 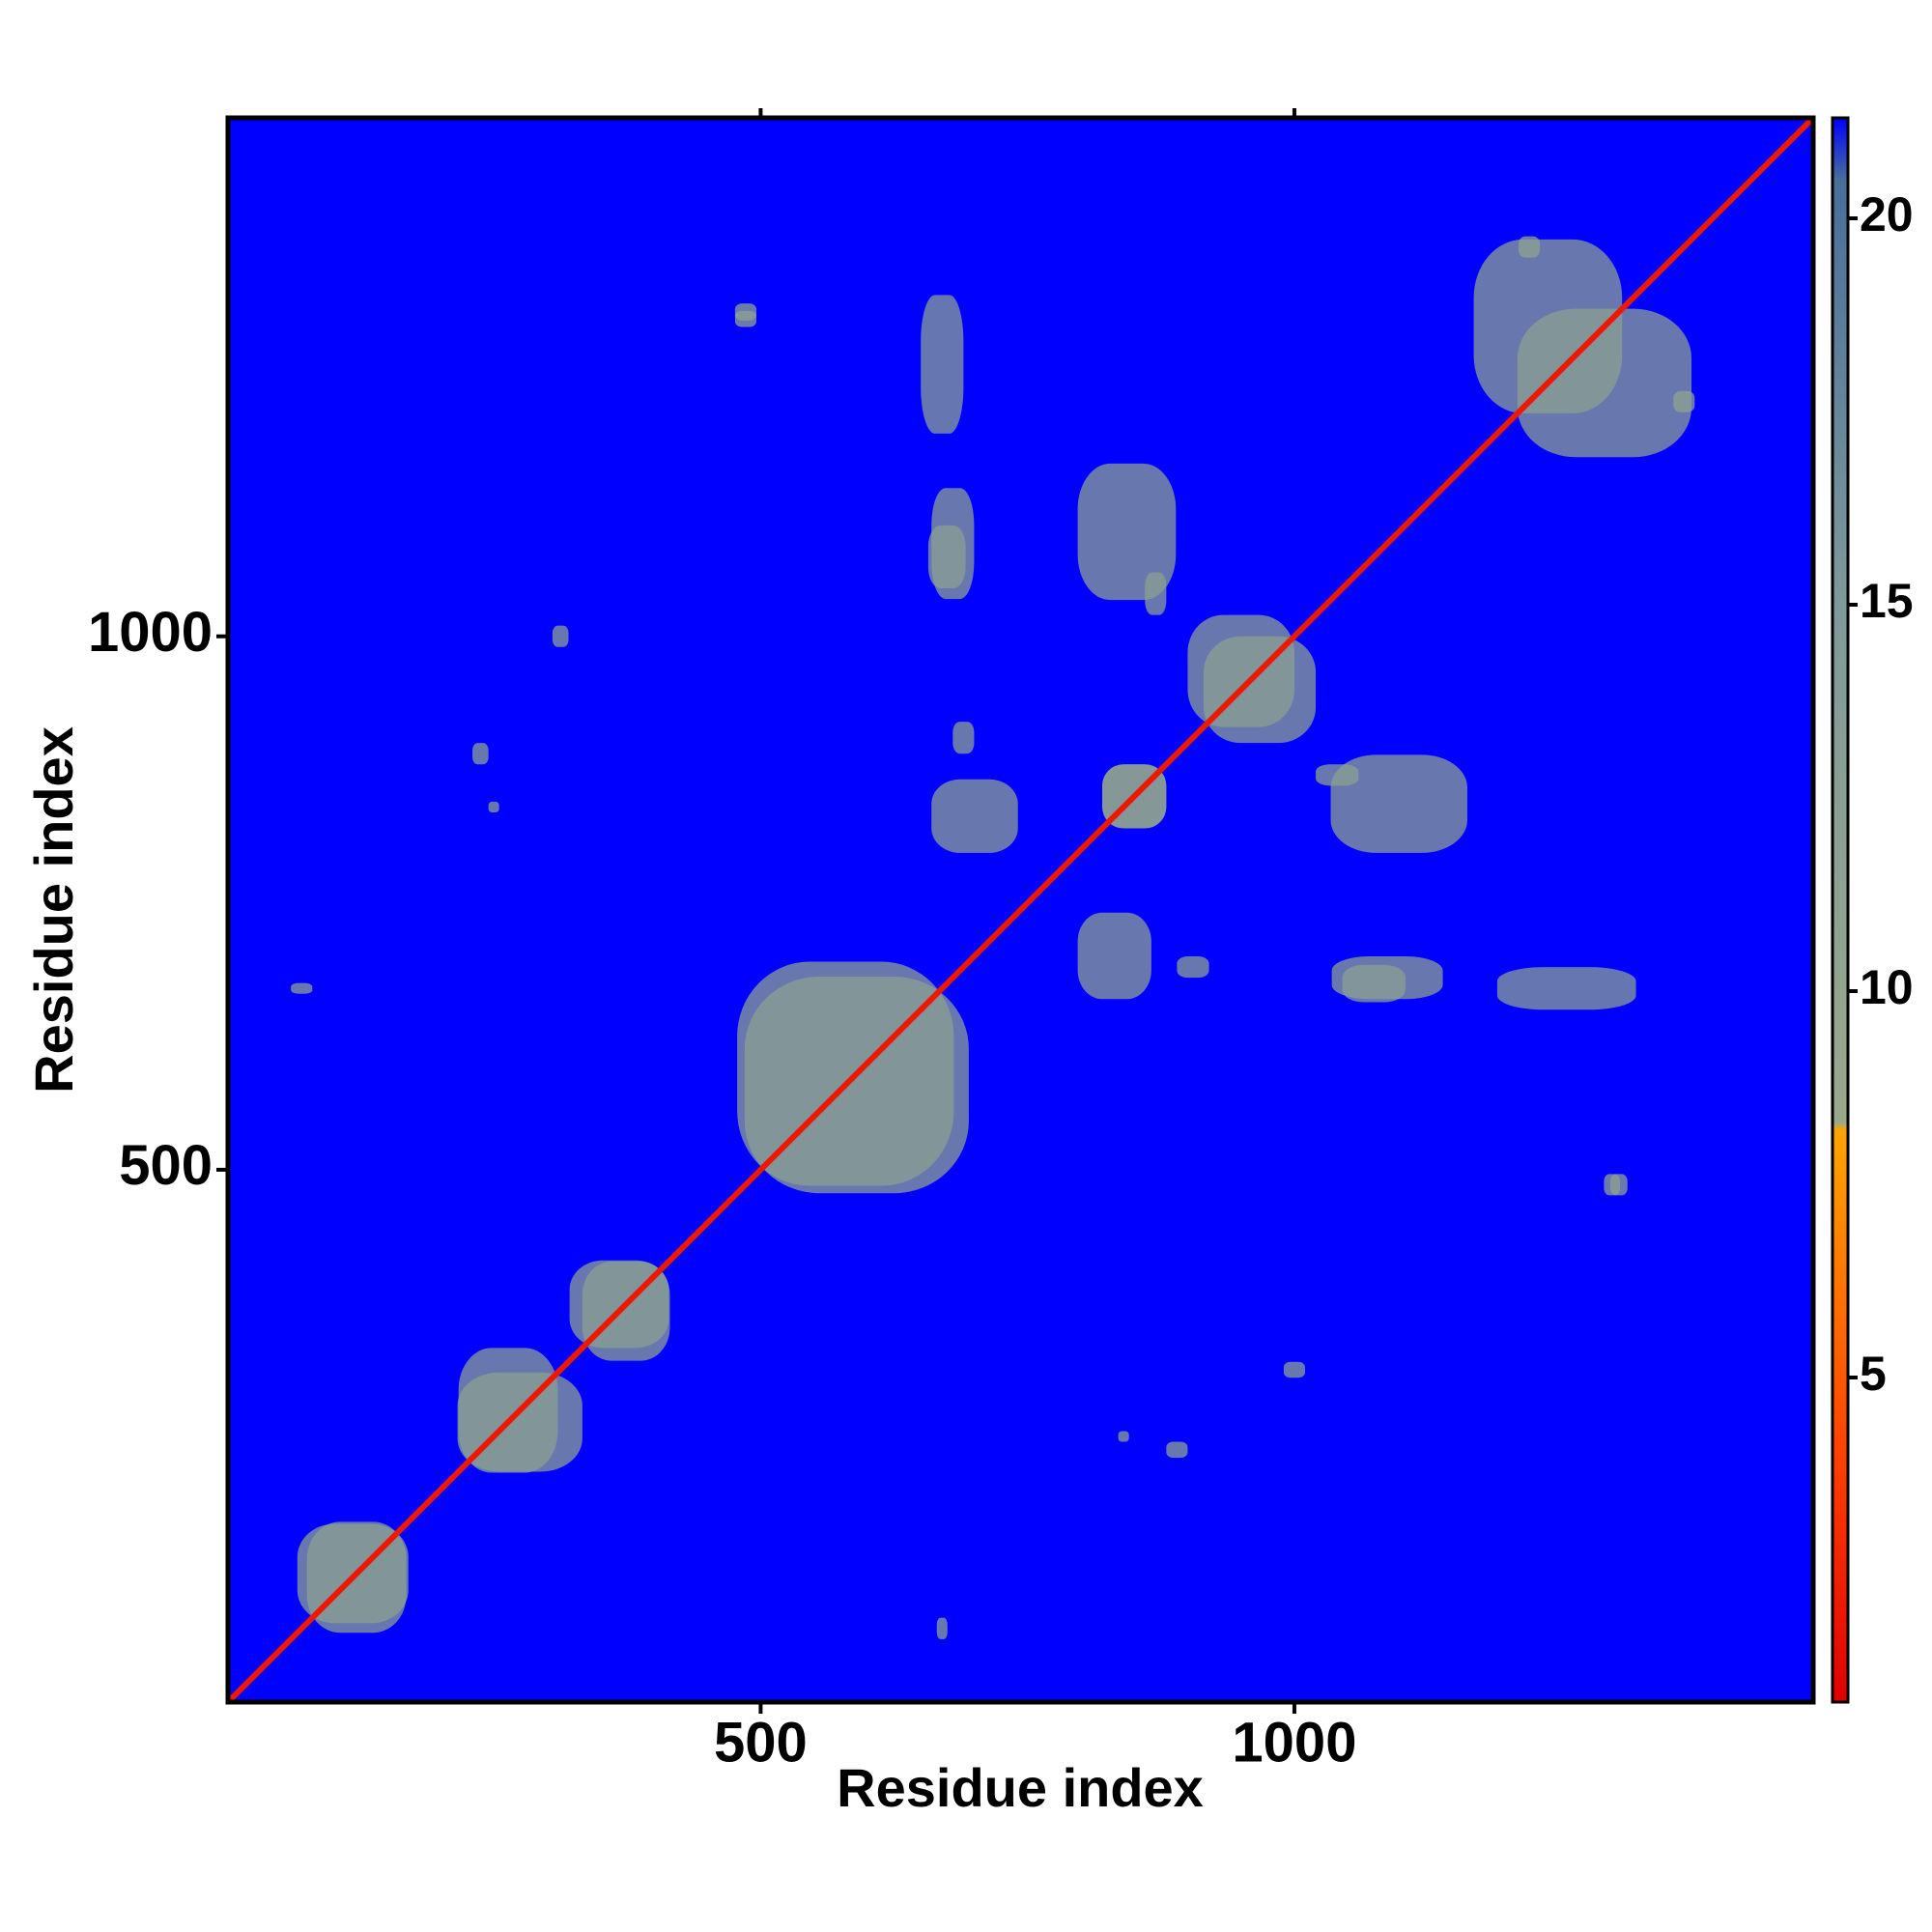 I want to click on colorbar-tick-label: 15, so click(x=1887, y=601).